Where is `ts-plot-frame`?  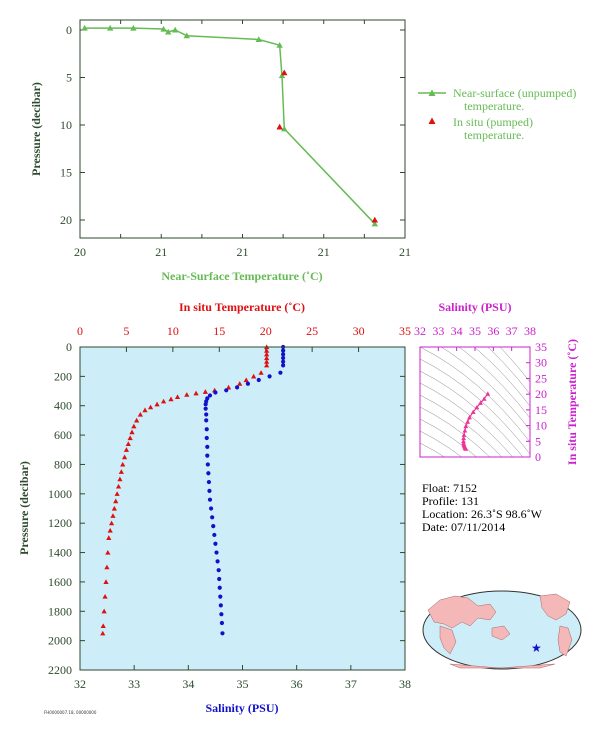
ts-plot-frame is located at coordinates (475, 402).